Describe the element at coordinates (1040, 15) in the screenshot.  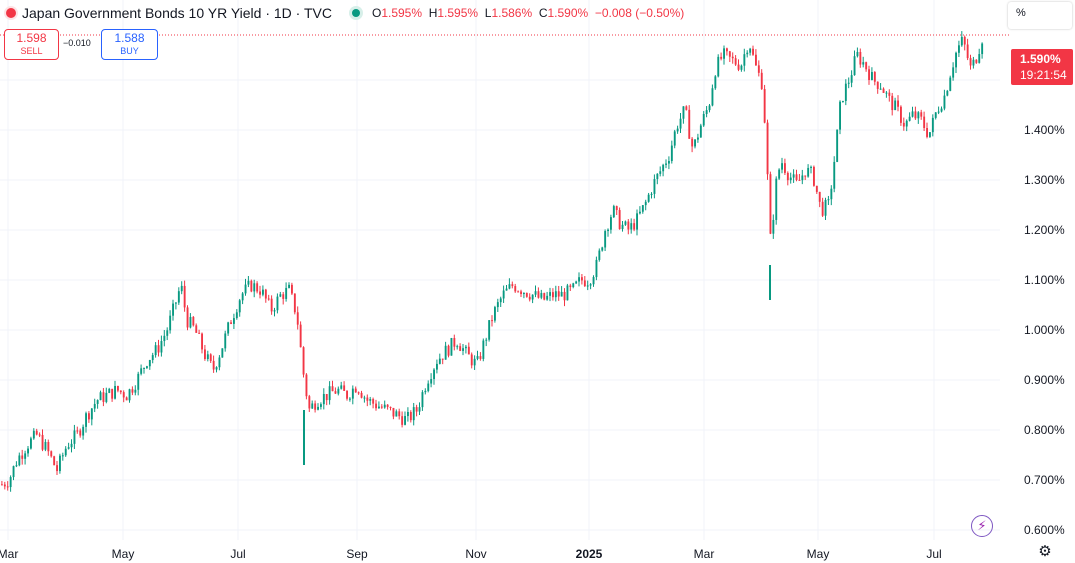
I see `percent-scale-button: %` at that location.